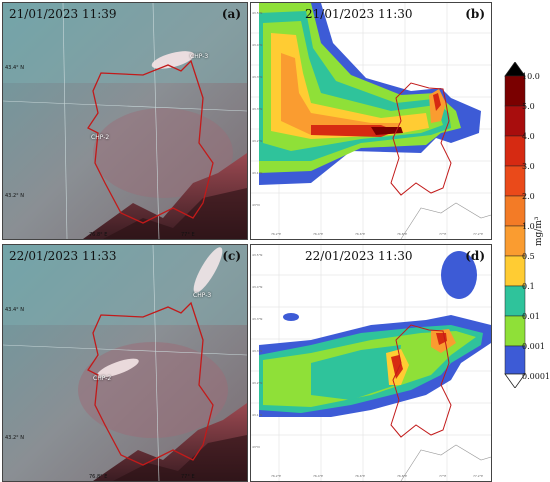  What do you see at coordinates (257, 173) in the screenshot?
I see `map-lat-tick-b-6: 43.1°N` at bounding box center [257, 173].